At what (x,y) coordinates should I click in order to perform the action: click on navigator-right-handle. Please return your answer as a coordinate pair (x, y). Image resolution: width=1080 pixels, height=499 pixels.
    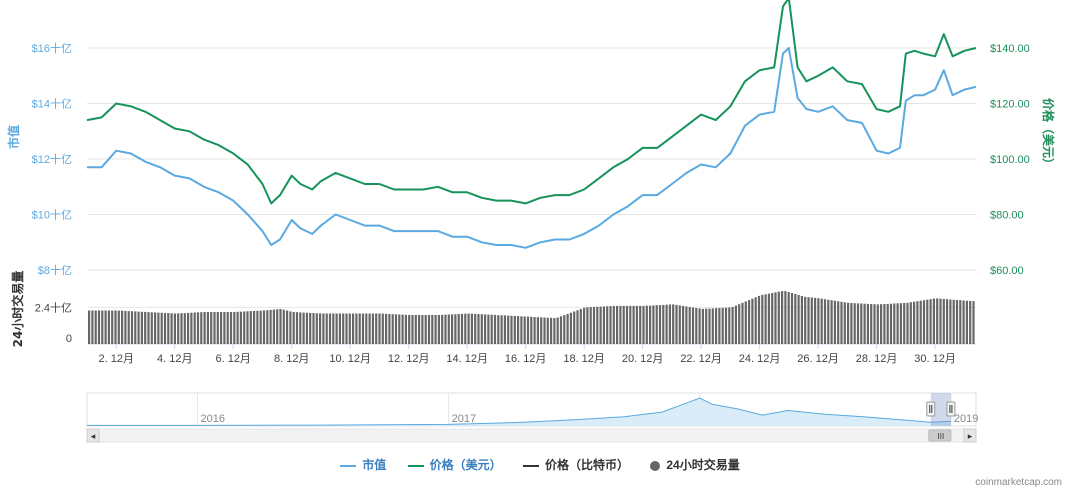
    Looking at the image, I should click on (951, 409).